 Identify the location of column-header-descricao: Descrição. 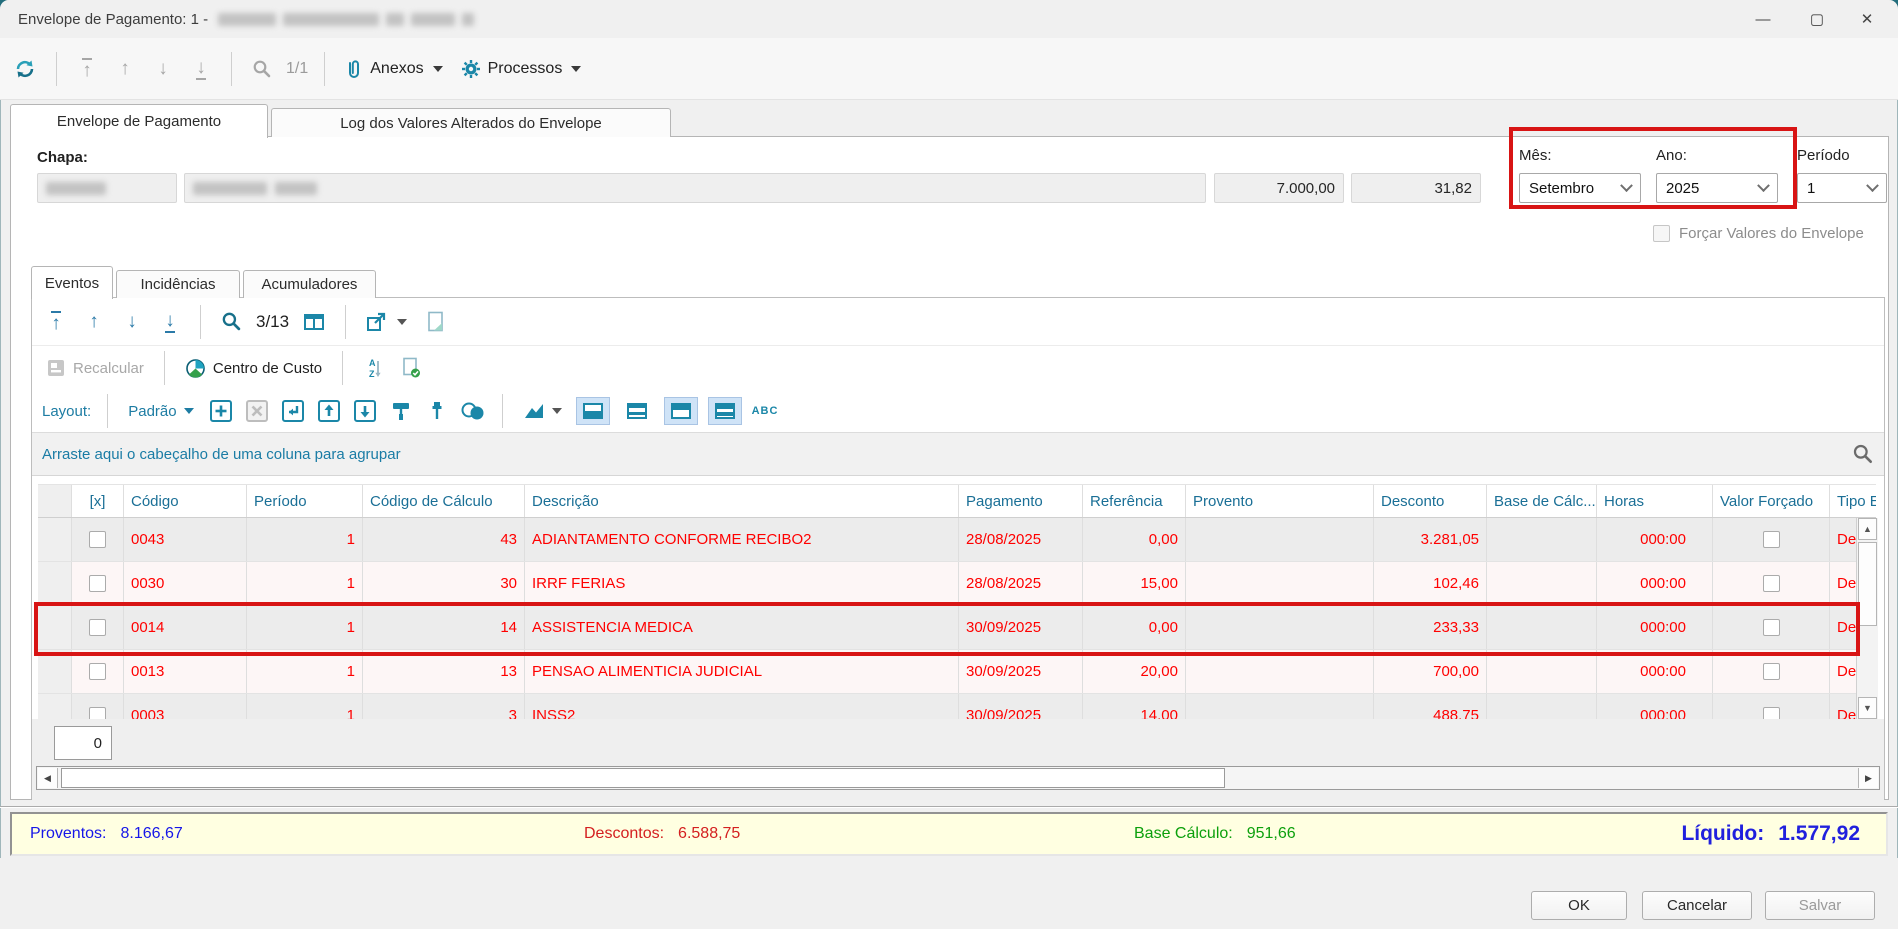
(742, 501).